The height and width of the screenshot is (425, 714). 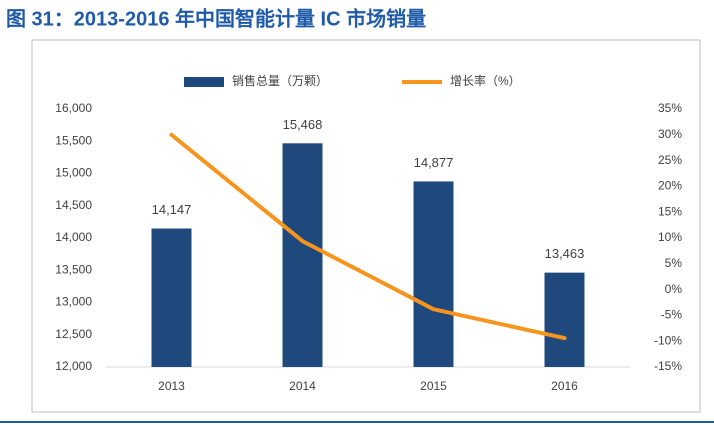 I want to click on y2-tick-label: -10%, so click(x=668, y=340).